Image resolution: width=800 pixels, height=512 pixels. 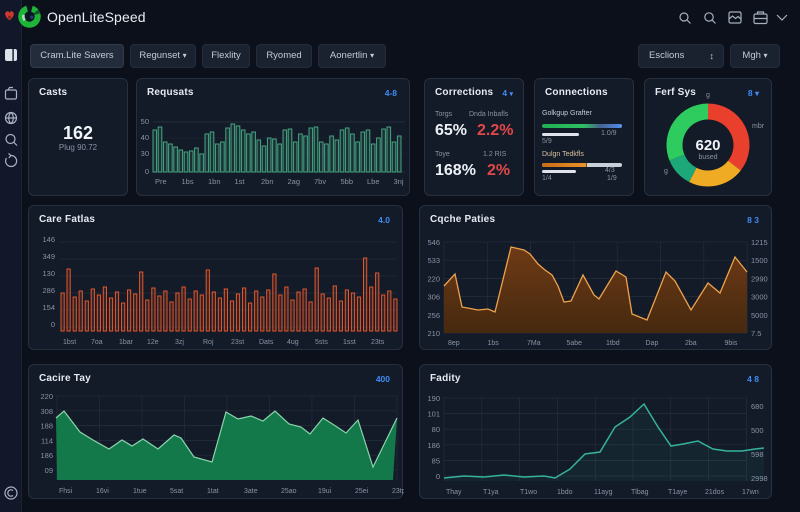 What do you see at coordinates (145, 153) in the screenshot?
I see `svg-text: 30` at bounding box center [145, 153].